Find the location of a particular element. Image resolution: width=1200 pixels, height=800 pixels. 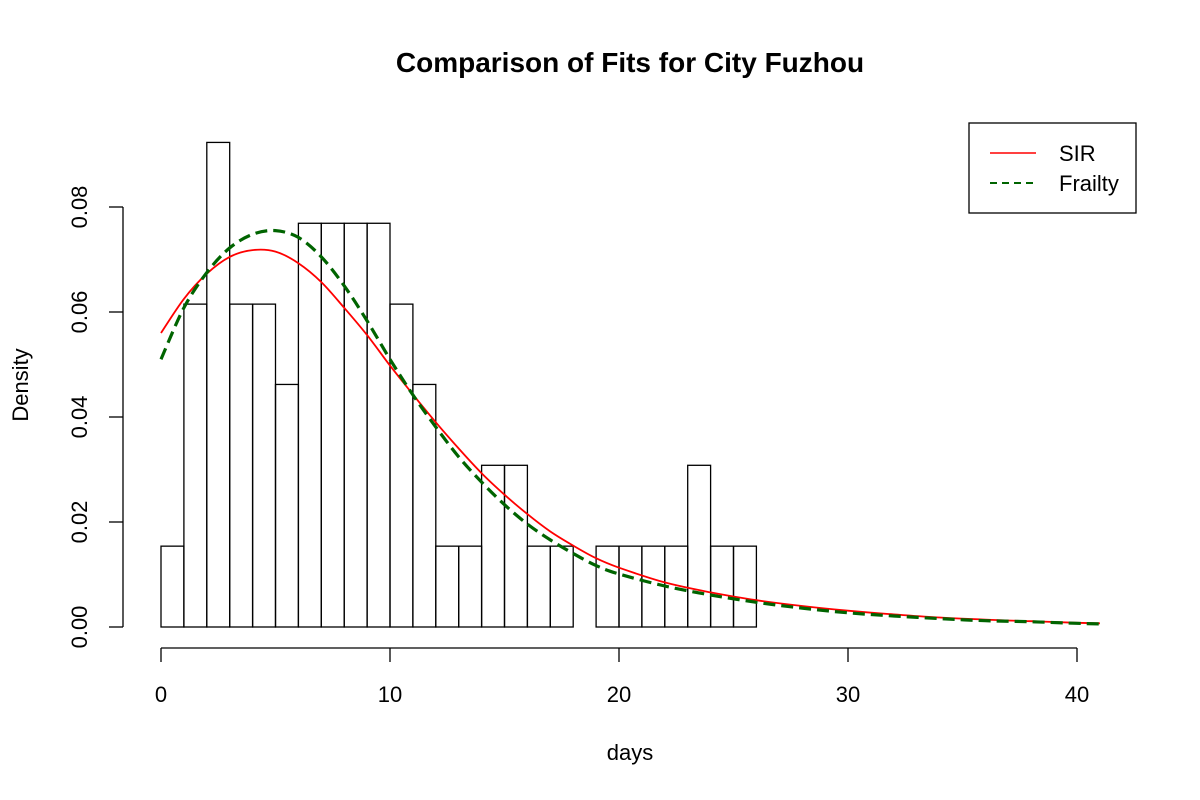

x-axis: 0 10 20 30 40 is located at coordinates (622, 677).